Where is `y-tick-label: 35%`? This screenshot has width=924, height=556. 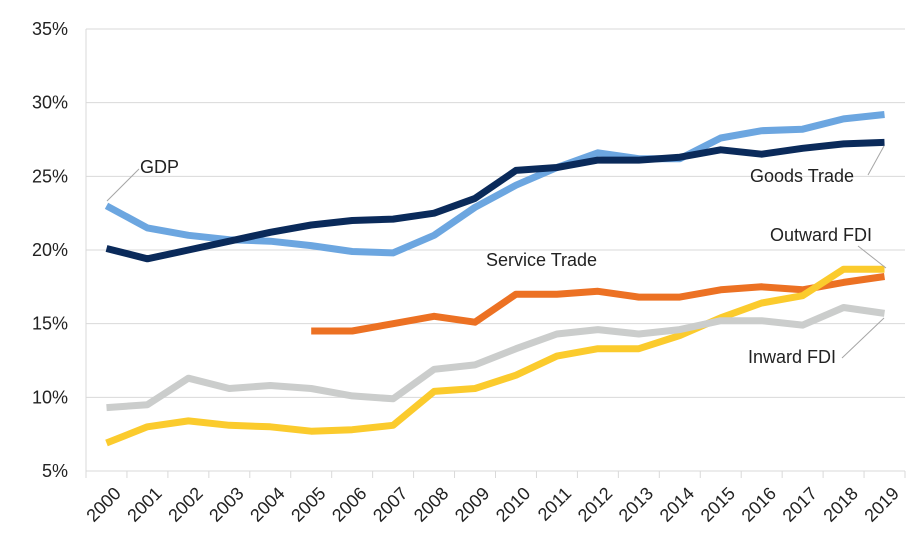
y-tick-label: 35% is located at coordinates (50, 29).